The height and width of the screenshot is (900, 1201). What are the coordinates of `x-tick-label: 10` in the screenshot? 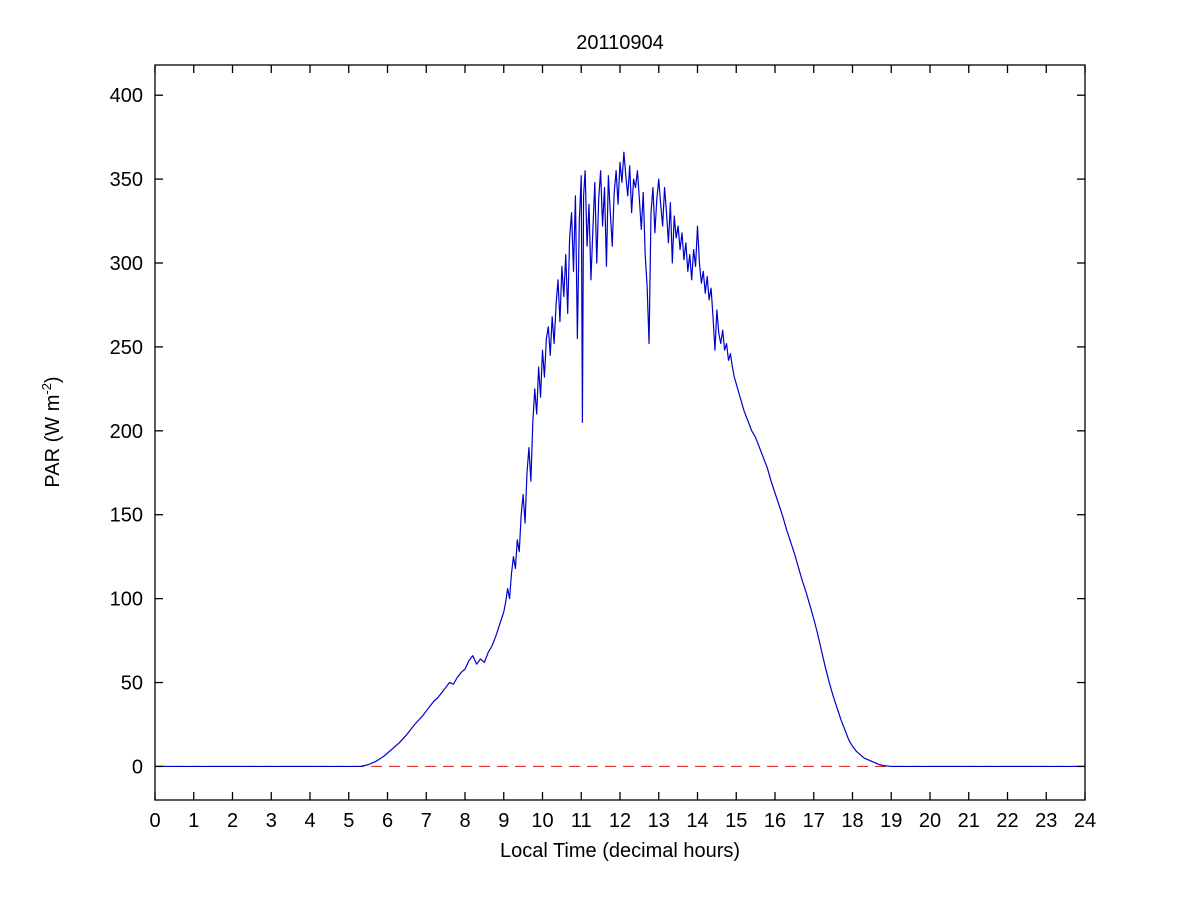 It's located at (542, 821).